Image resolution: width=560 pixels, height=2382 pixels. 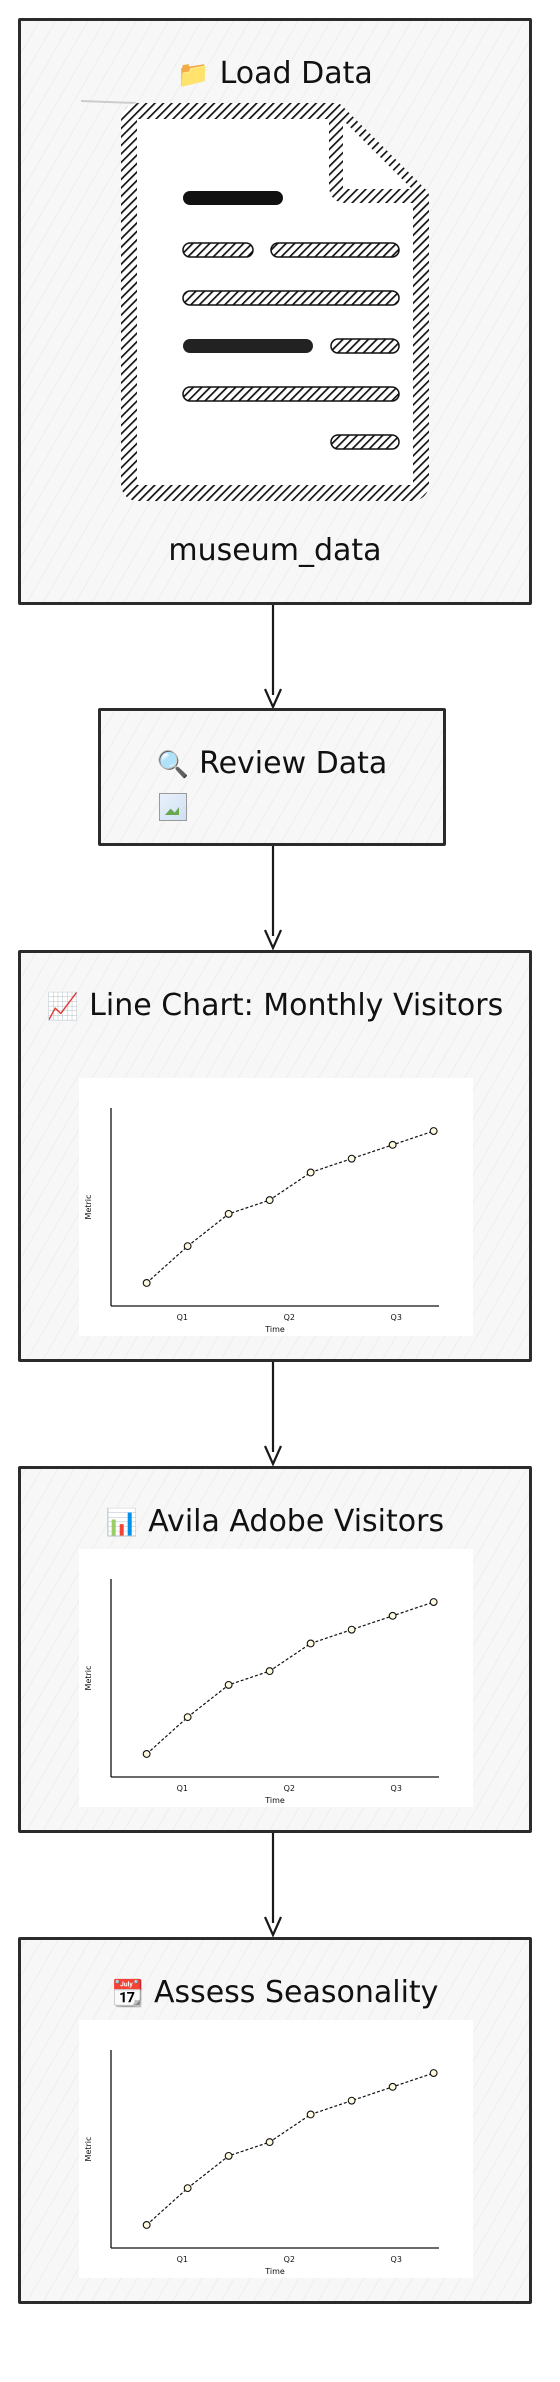 I want to click on avila-adobe-node: 📊 Avila Adobe Visitors Q1 Q2 Q3 Time Metric, so click(x=275, y=1649).